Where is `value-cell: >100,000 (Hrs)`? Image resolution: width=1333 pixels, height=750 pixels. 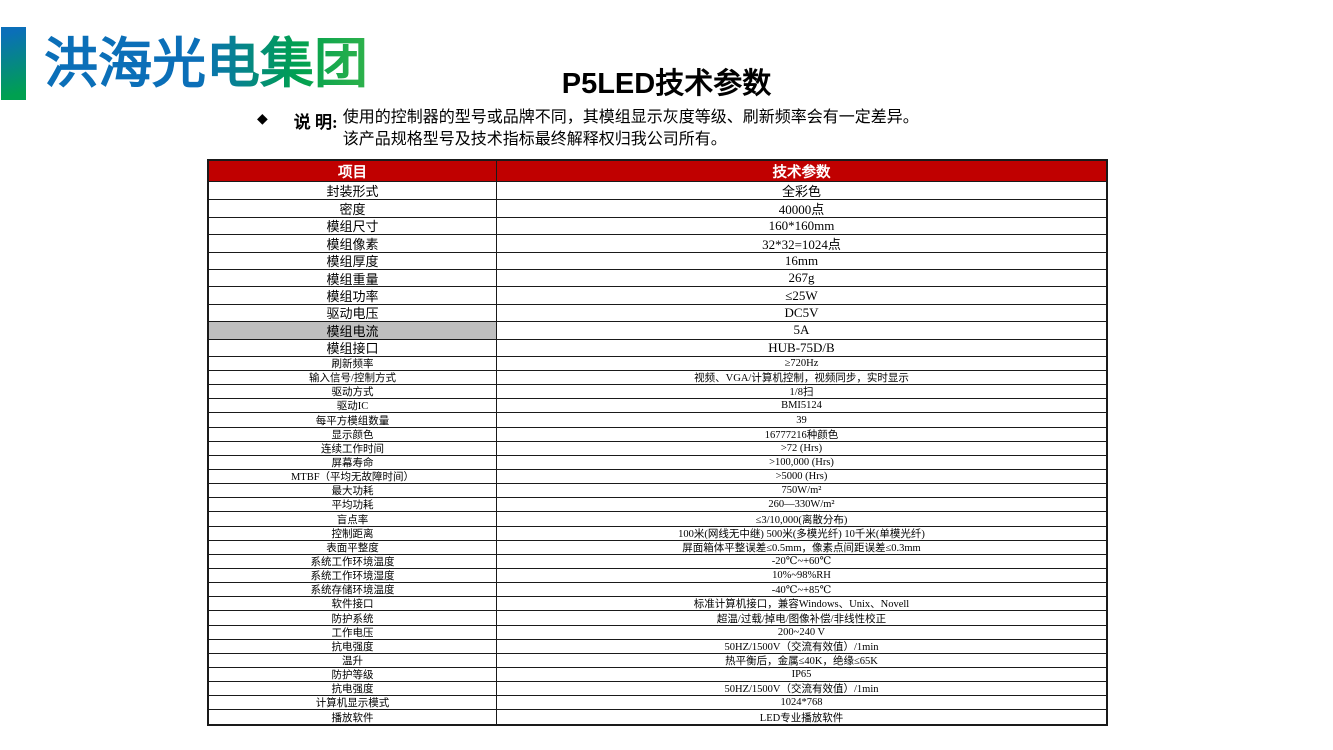
value-cell: >100,000 (Hrs) is located at coordinates (801, 462).